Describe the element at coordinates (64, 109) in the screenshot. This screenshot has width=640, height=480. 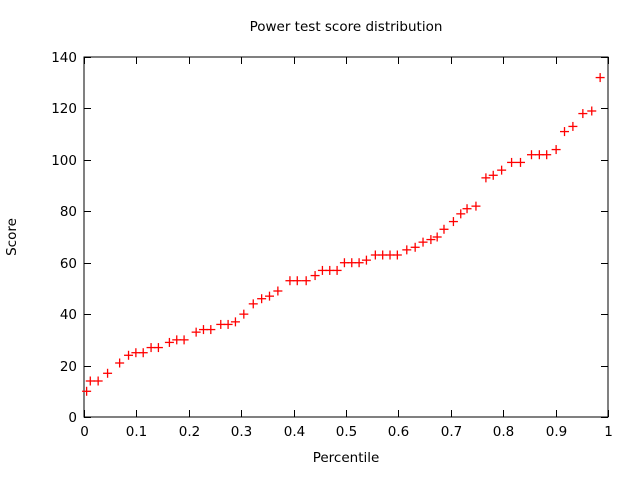
I see `y-tick-label: 120` at that location.